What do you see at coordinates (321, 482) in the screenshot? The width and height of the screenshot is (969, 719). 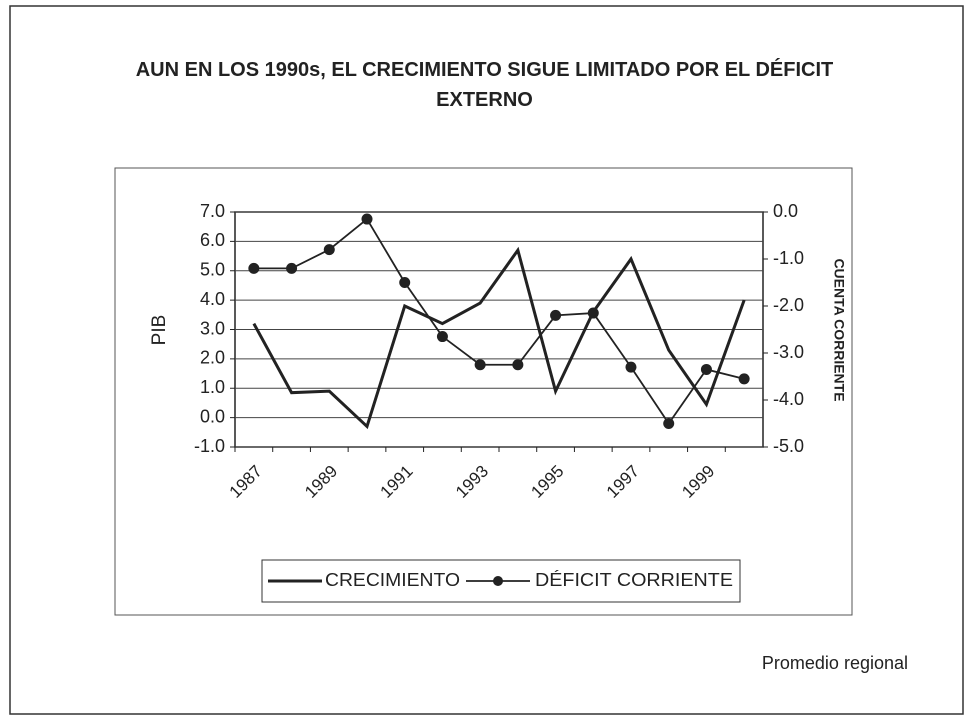 I see `x-tick-label: 1989` at bounding box center [321, 482].